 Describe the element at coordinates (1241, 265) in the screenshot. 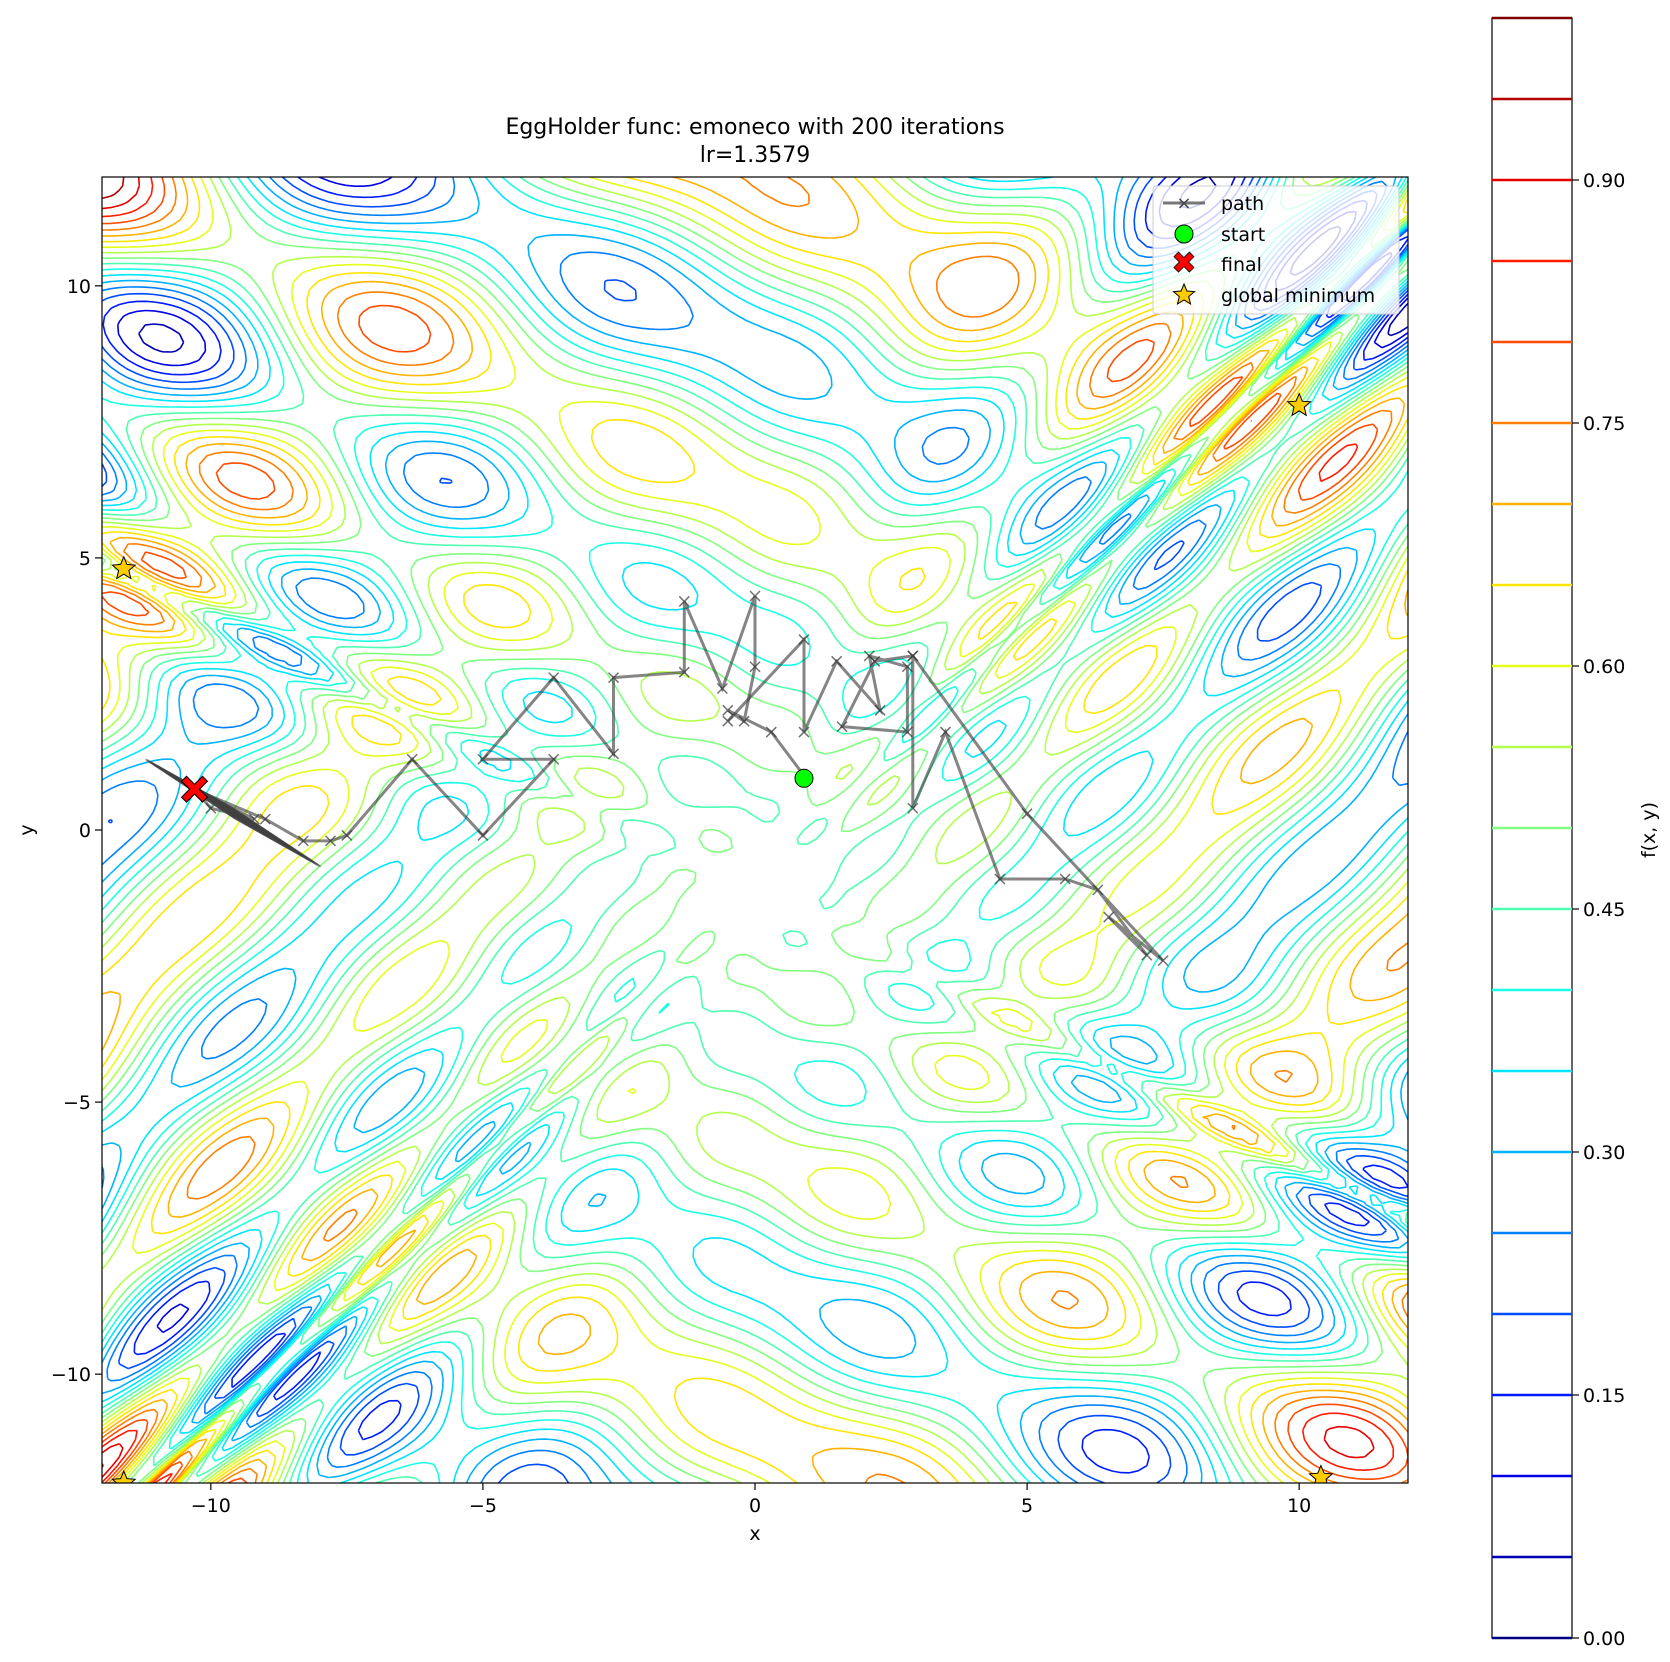

I see `legend-label-final: final` at that location.